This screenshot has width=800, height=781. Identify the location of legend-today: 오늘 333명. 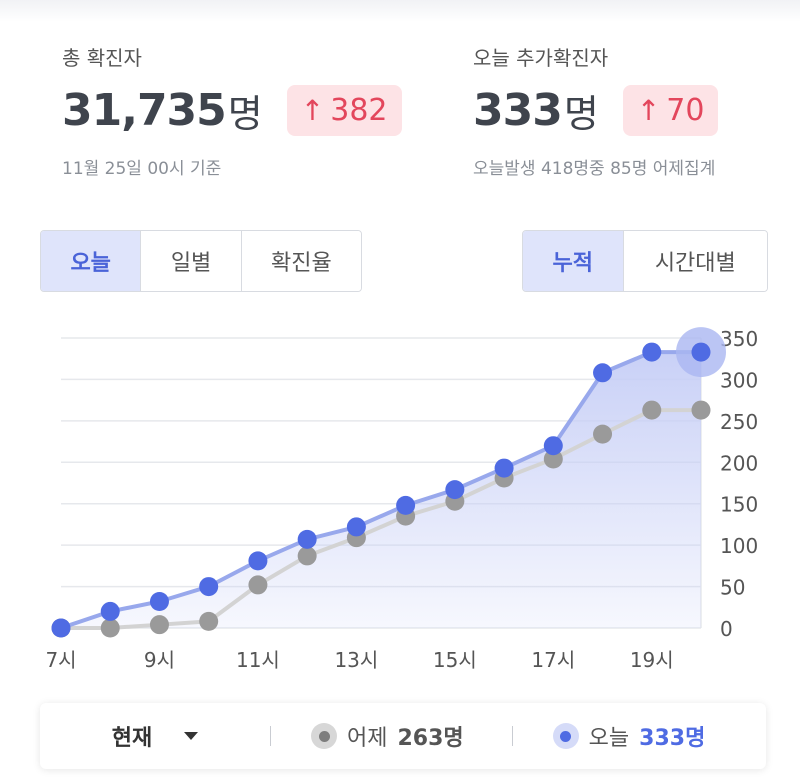
(629, 736).